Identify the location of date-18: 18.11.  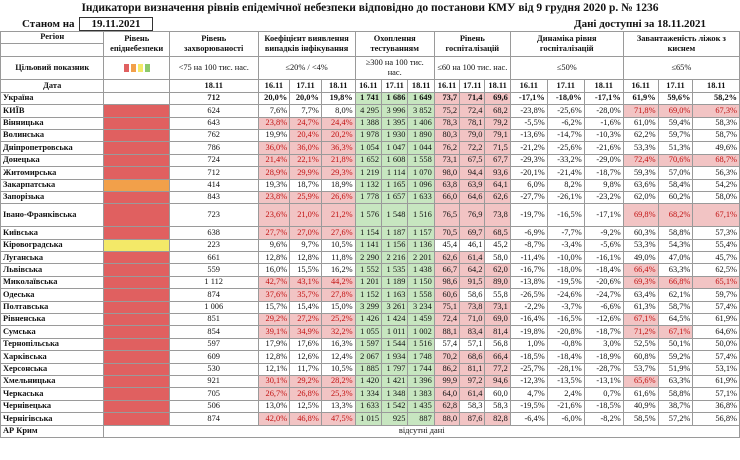
(338, 86).